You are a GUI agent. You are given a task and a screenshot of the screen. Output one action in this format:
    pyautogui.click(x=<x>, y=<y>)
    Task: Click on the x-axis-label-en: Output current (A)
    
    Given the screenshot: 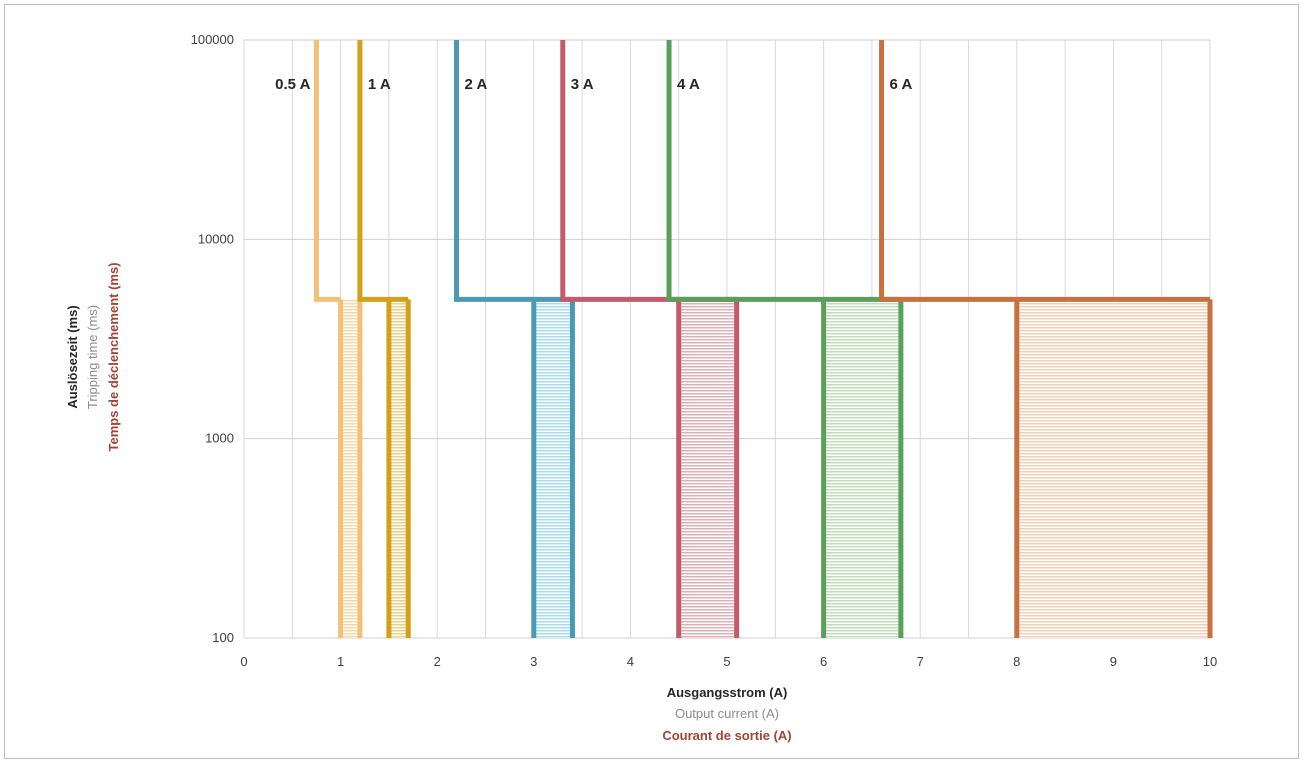 What is the action you would take?
    pyautogui.click(x=727, y=713)
    